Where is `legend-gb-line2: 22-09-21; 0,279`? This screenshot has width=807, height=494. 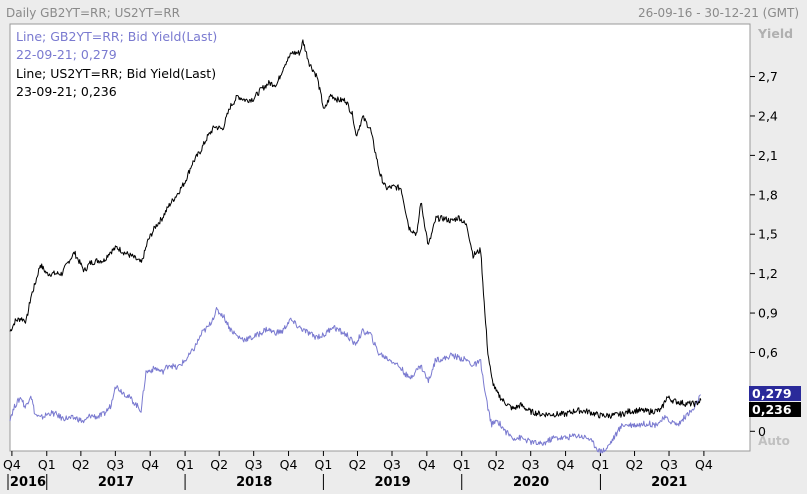 legend-gb-line2: 22-09-21; 0,279 is located at coordinates (66, 54).